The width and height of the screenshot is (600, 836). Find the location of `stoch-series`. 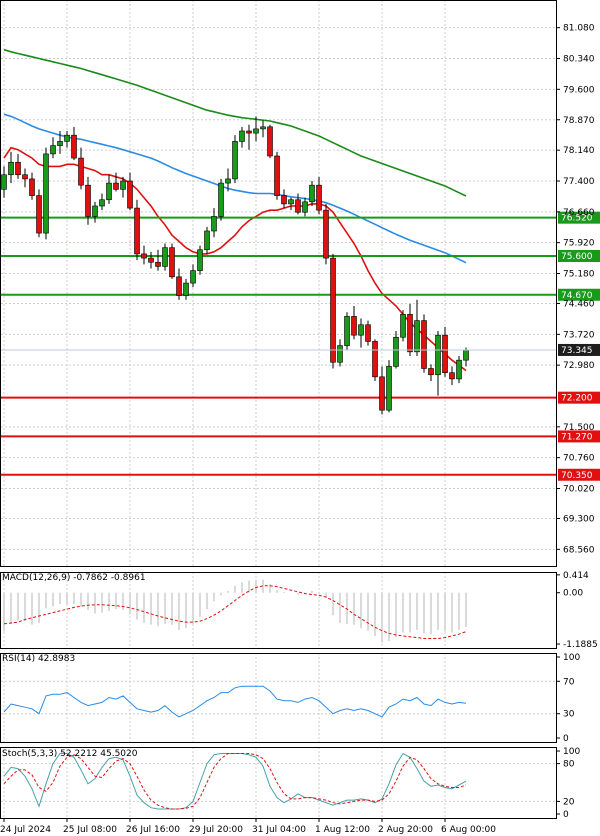

stoch-series is located at coordinates (235, 781).